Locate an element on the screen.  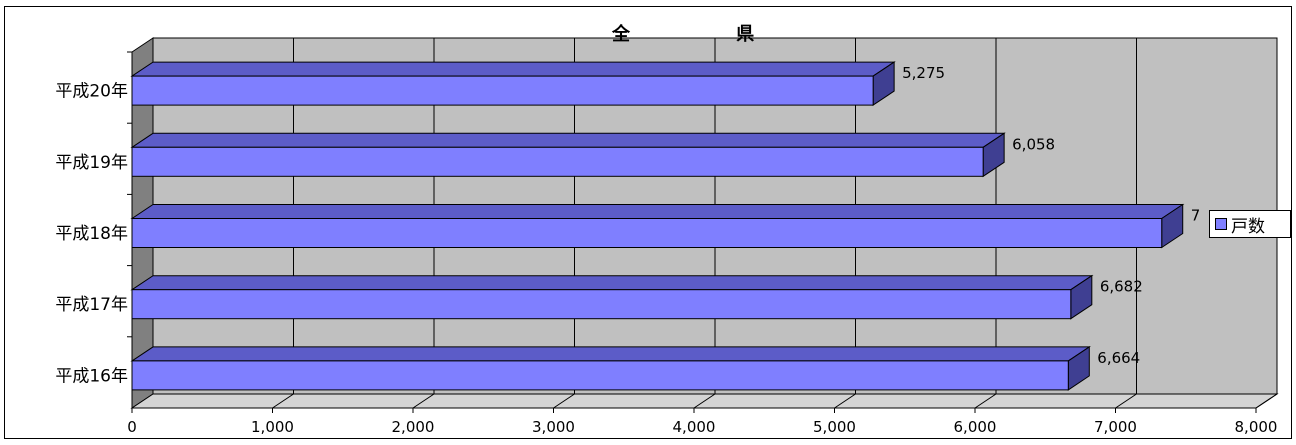
data-label: 7 is located at coordinates (1196, 216).